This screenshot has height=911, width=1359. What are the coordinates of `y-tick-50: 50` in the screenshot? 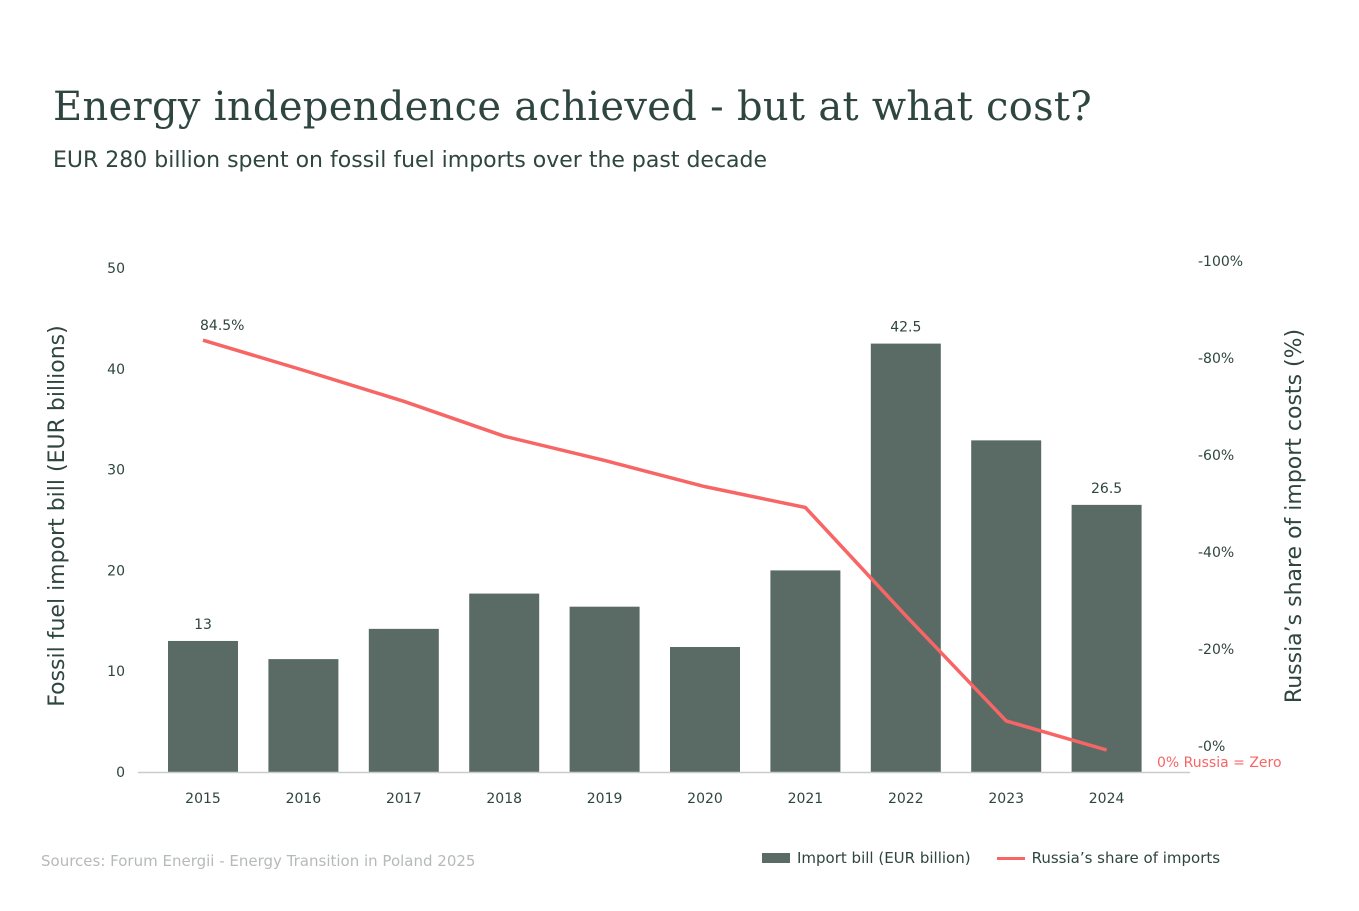 It's located at (116, 269).